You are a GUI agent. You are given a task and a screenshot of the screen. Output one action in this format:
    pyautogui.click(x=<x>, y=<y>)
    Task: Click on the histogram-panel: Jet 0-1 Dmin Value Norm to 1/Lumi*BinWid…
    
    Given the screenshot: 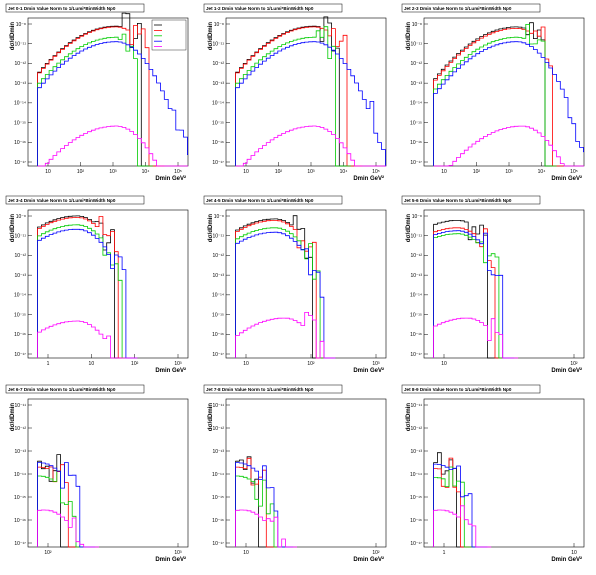 What is the action you would take?
    pyautogui.click(x=101, y=98)
    